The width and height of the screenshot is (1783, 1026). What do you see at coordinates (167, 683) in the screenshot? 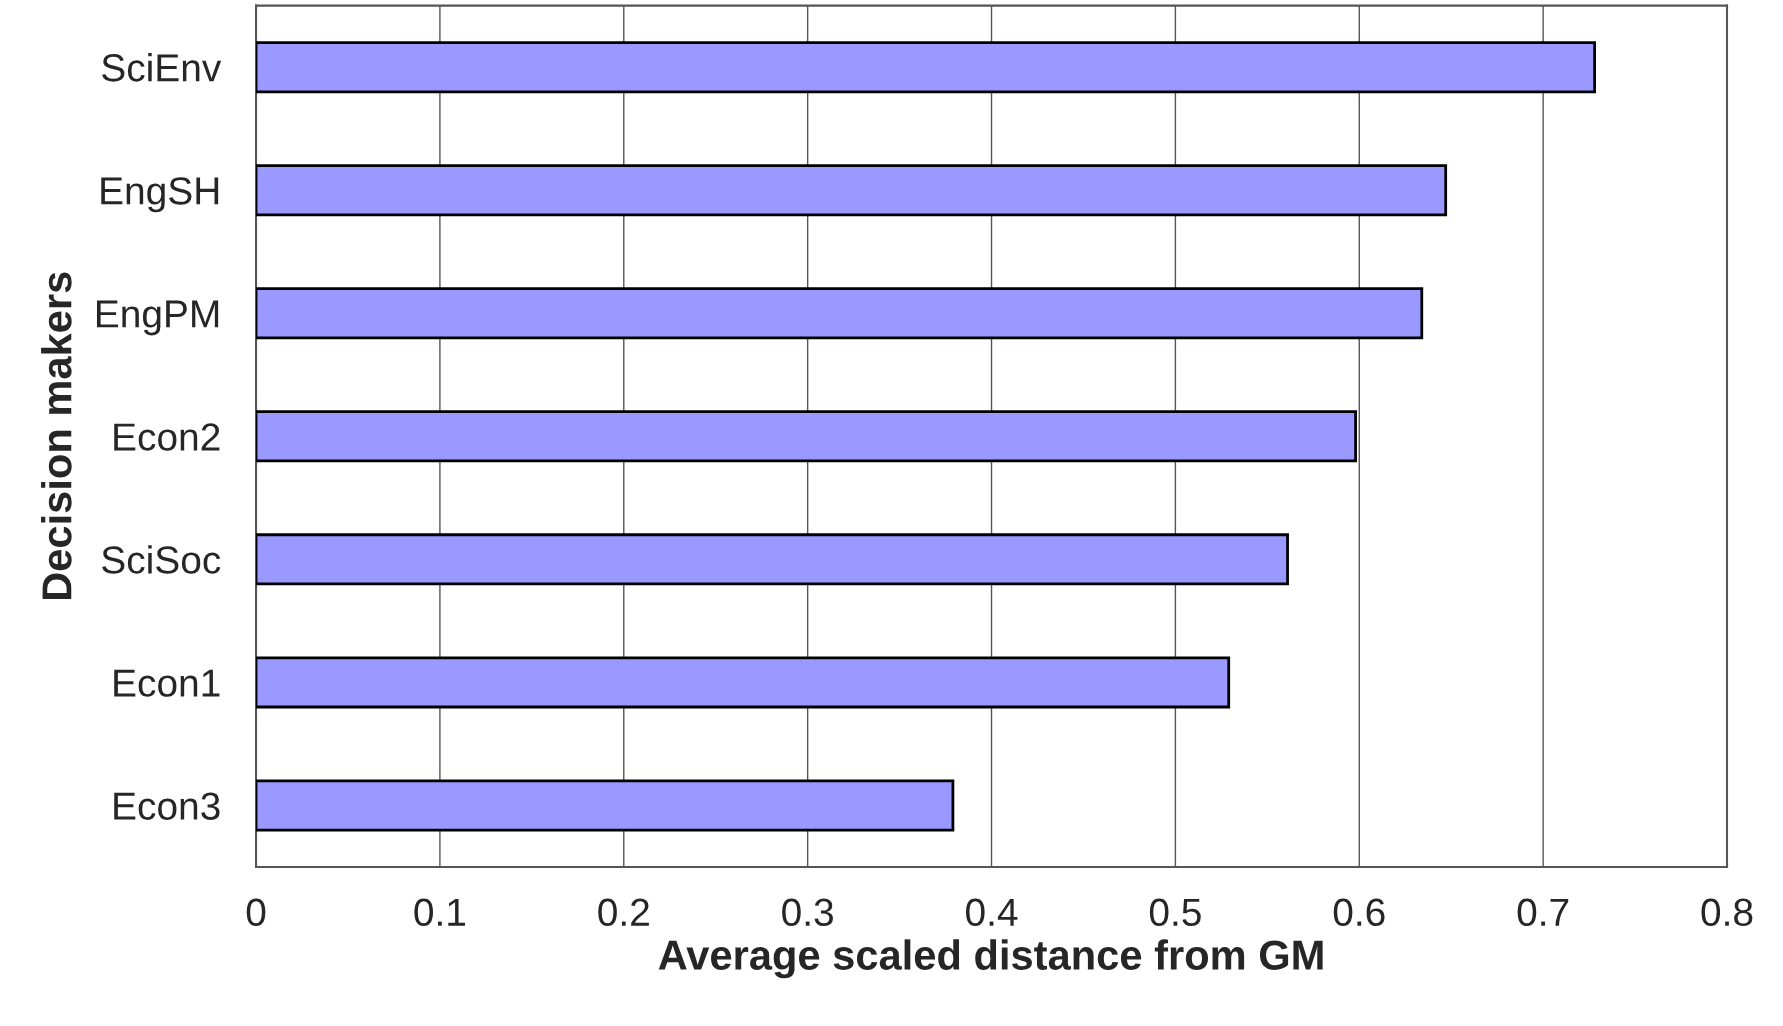
I see `y-tick-label: Econ1` at bounding box center [167, 683].